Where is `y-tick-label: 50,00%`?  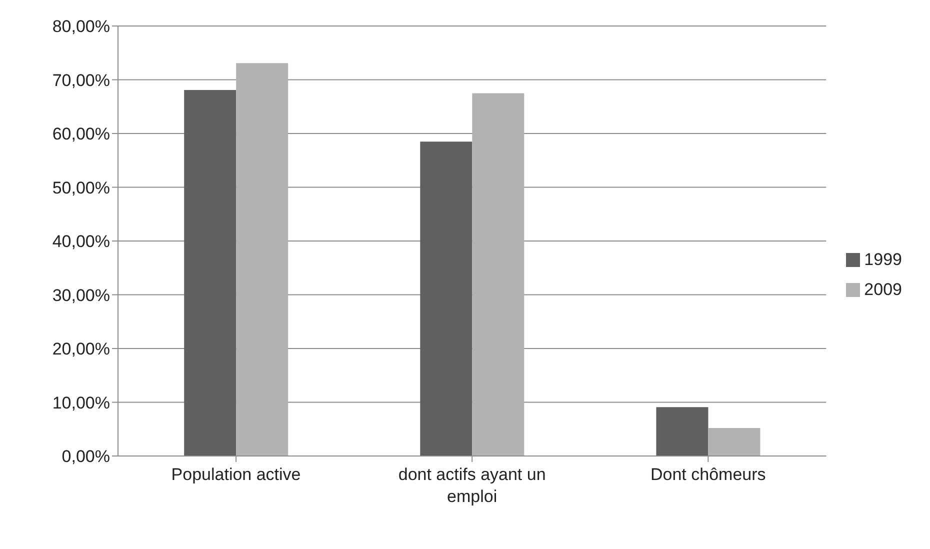
y-tick-label: 50,00% is located at coordinates (81, 188).